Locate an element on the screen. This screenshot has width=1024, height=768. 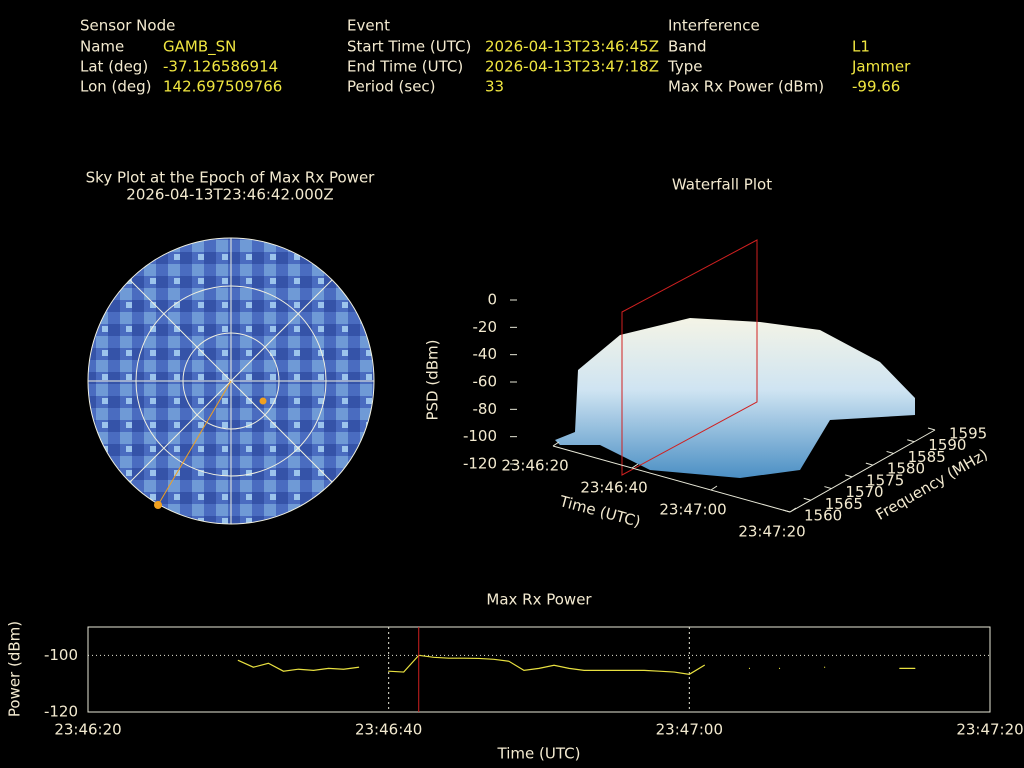
y-tick-label: -120 is located at coordinates (61, 712).